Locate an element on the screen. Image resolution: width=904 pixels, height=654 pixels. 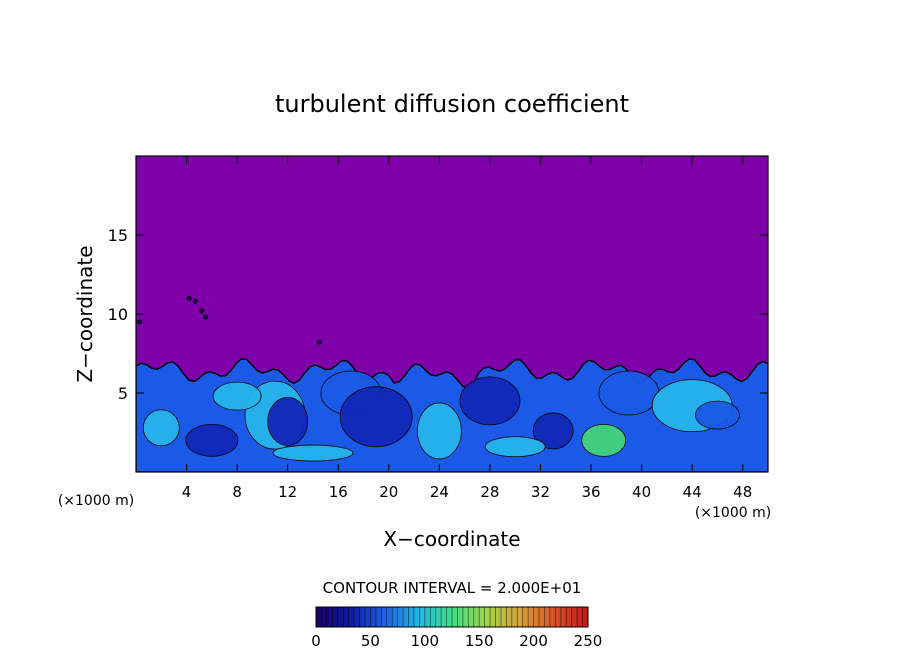
x-tick-label: 24 is located at coordinates (439, 492).